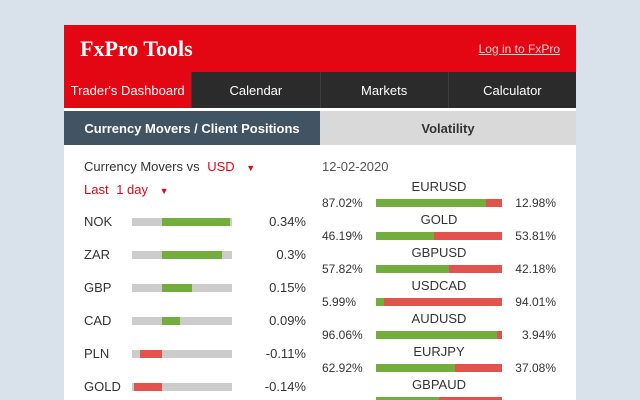 The height and width of the screenshot is (400, 640). Describe the element at coordinates (339, 301) in the screenshot. I see `position-long-pct: 5.99%` at that location.